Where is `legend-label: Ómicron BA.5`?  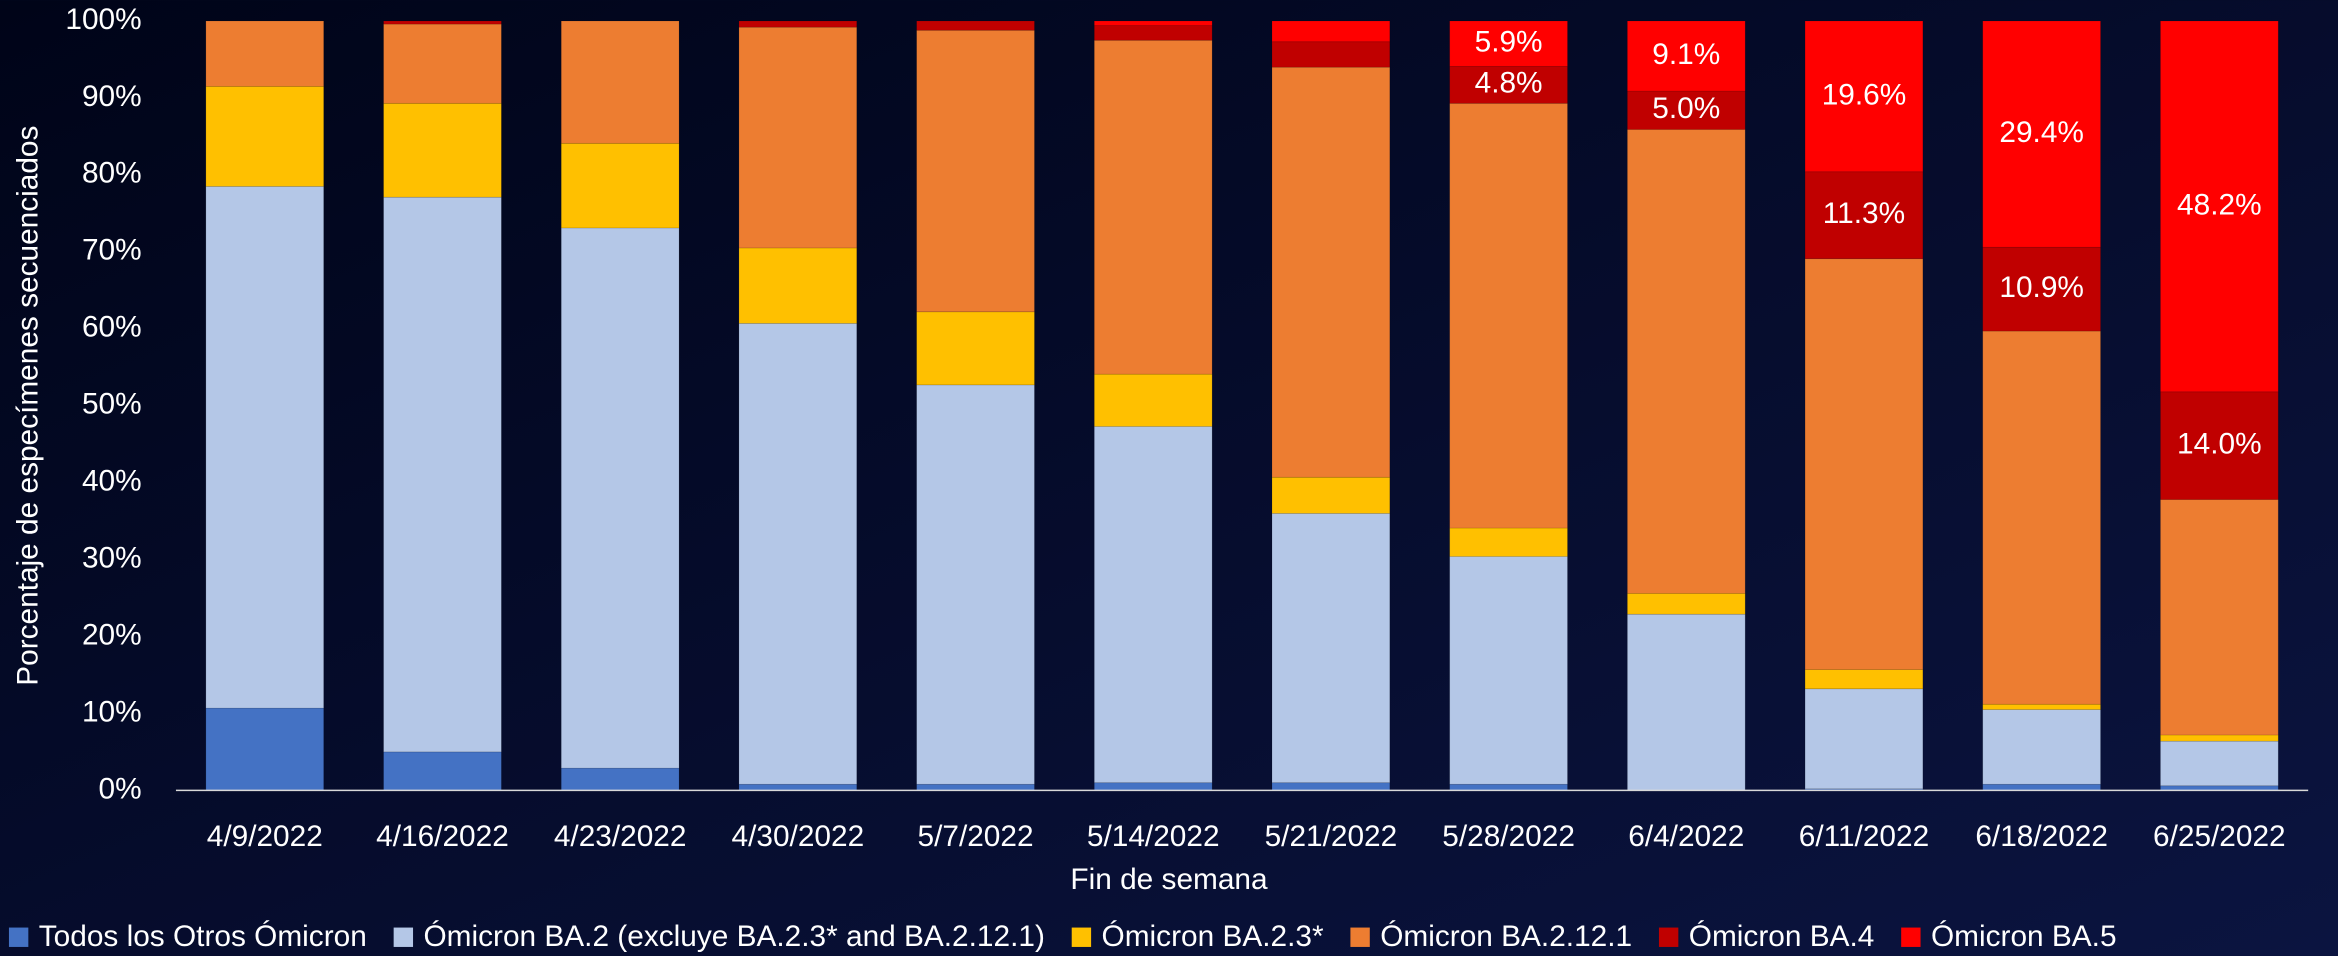 legend-label: Ómicron BA.5 is located at coordinates (2024, 936).